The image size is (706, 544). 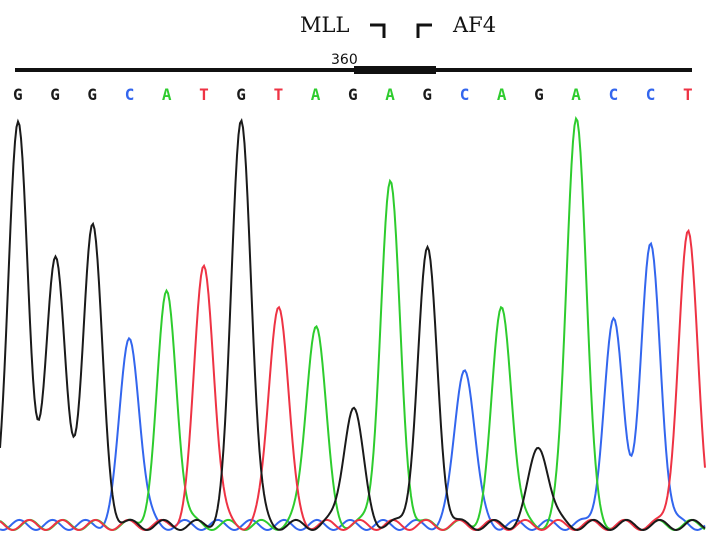 I want to click on base-call-17: C, so click(x=614, y=94).